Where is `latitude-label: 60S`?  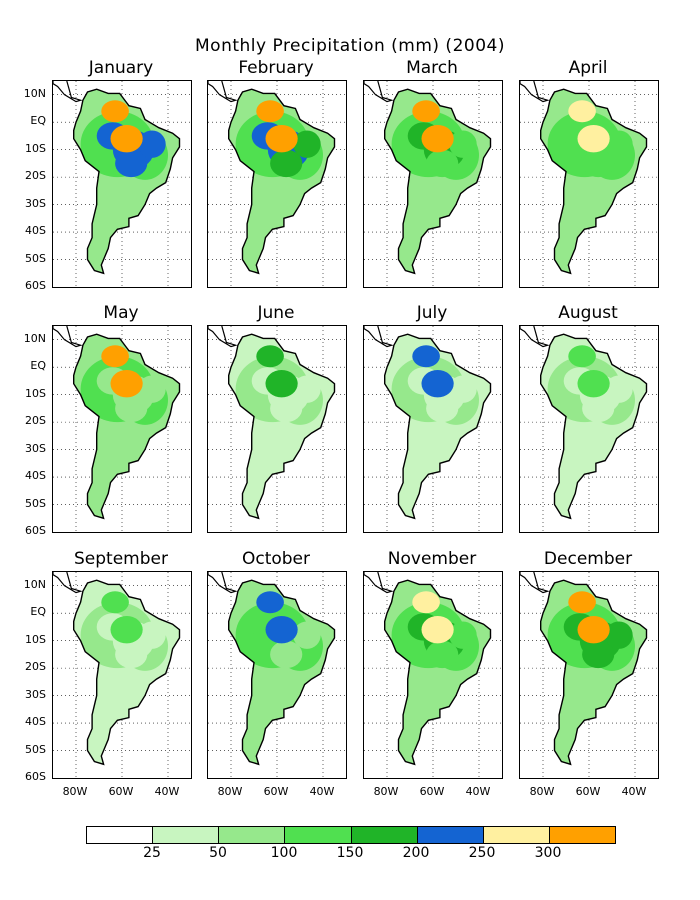 latitude-label: 60S is located at coordinates (35, 285).